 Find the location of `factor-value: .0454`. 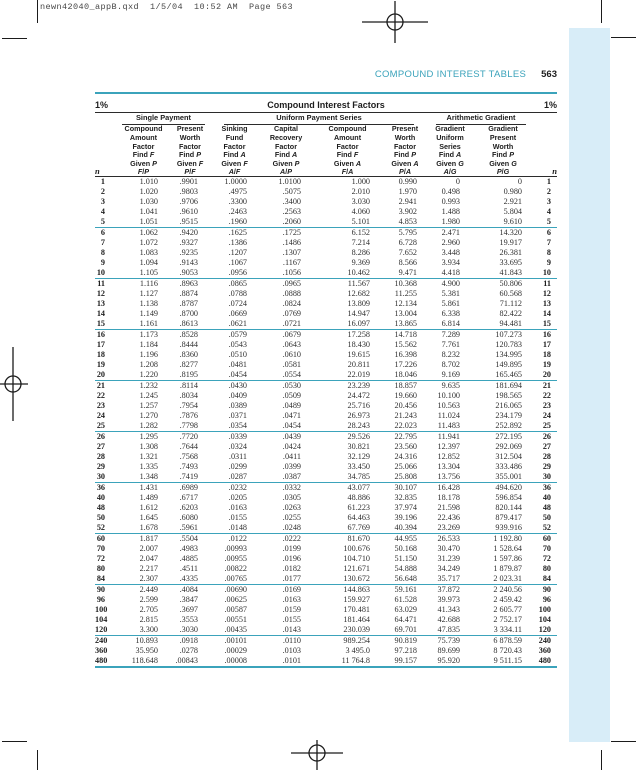

factor-value: .0454 is located at coordinates (286, 426).